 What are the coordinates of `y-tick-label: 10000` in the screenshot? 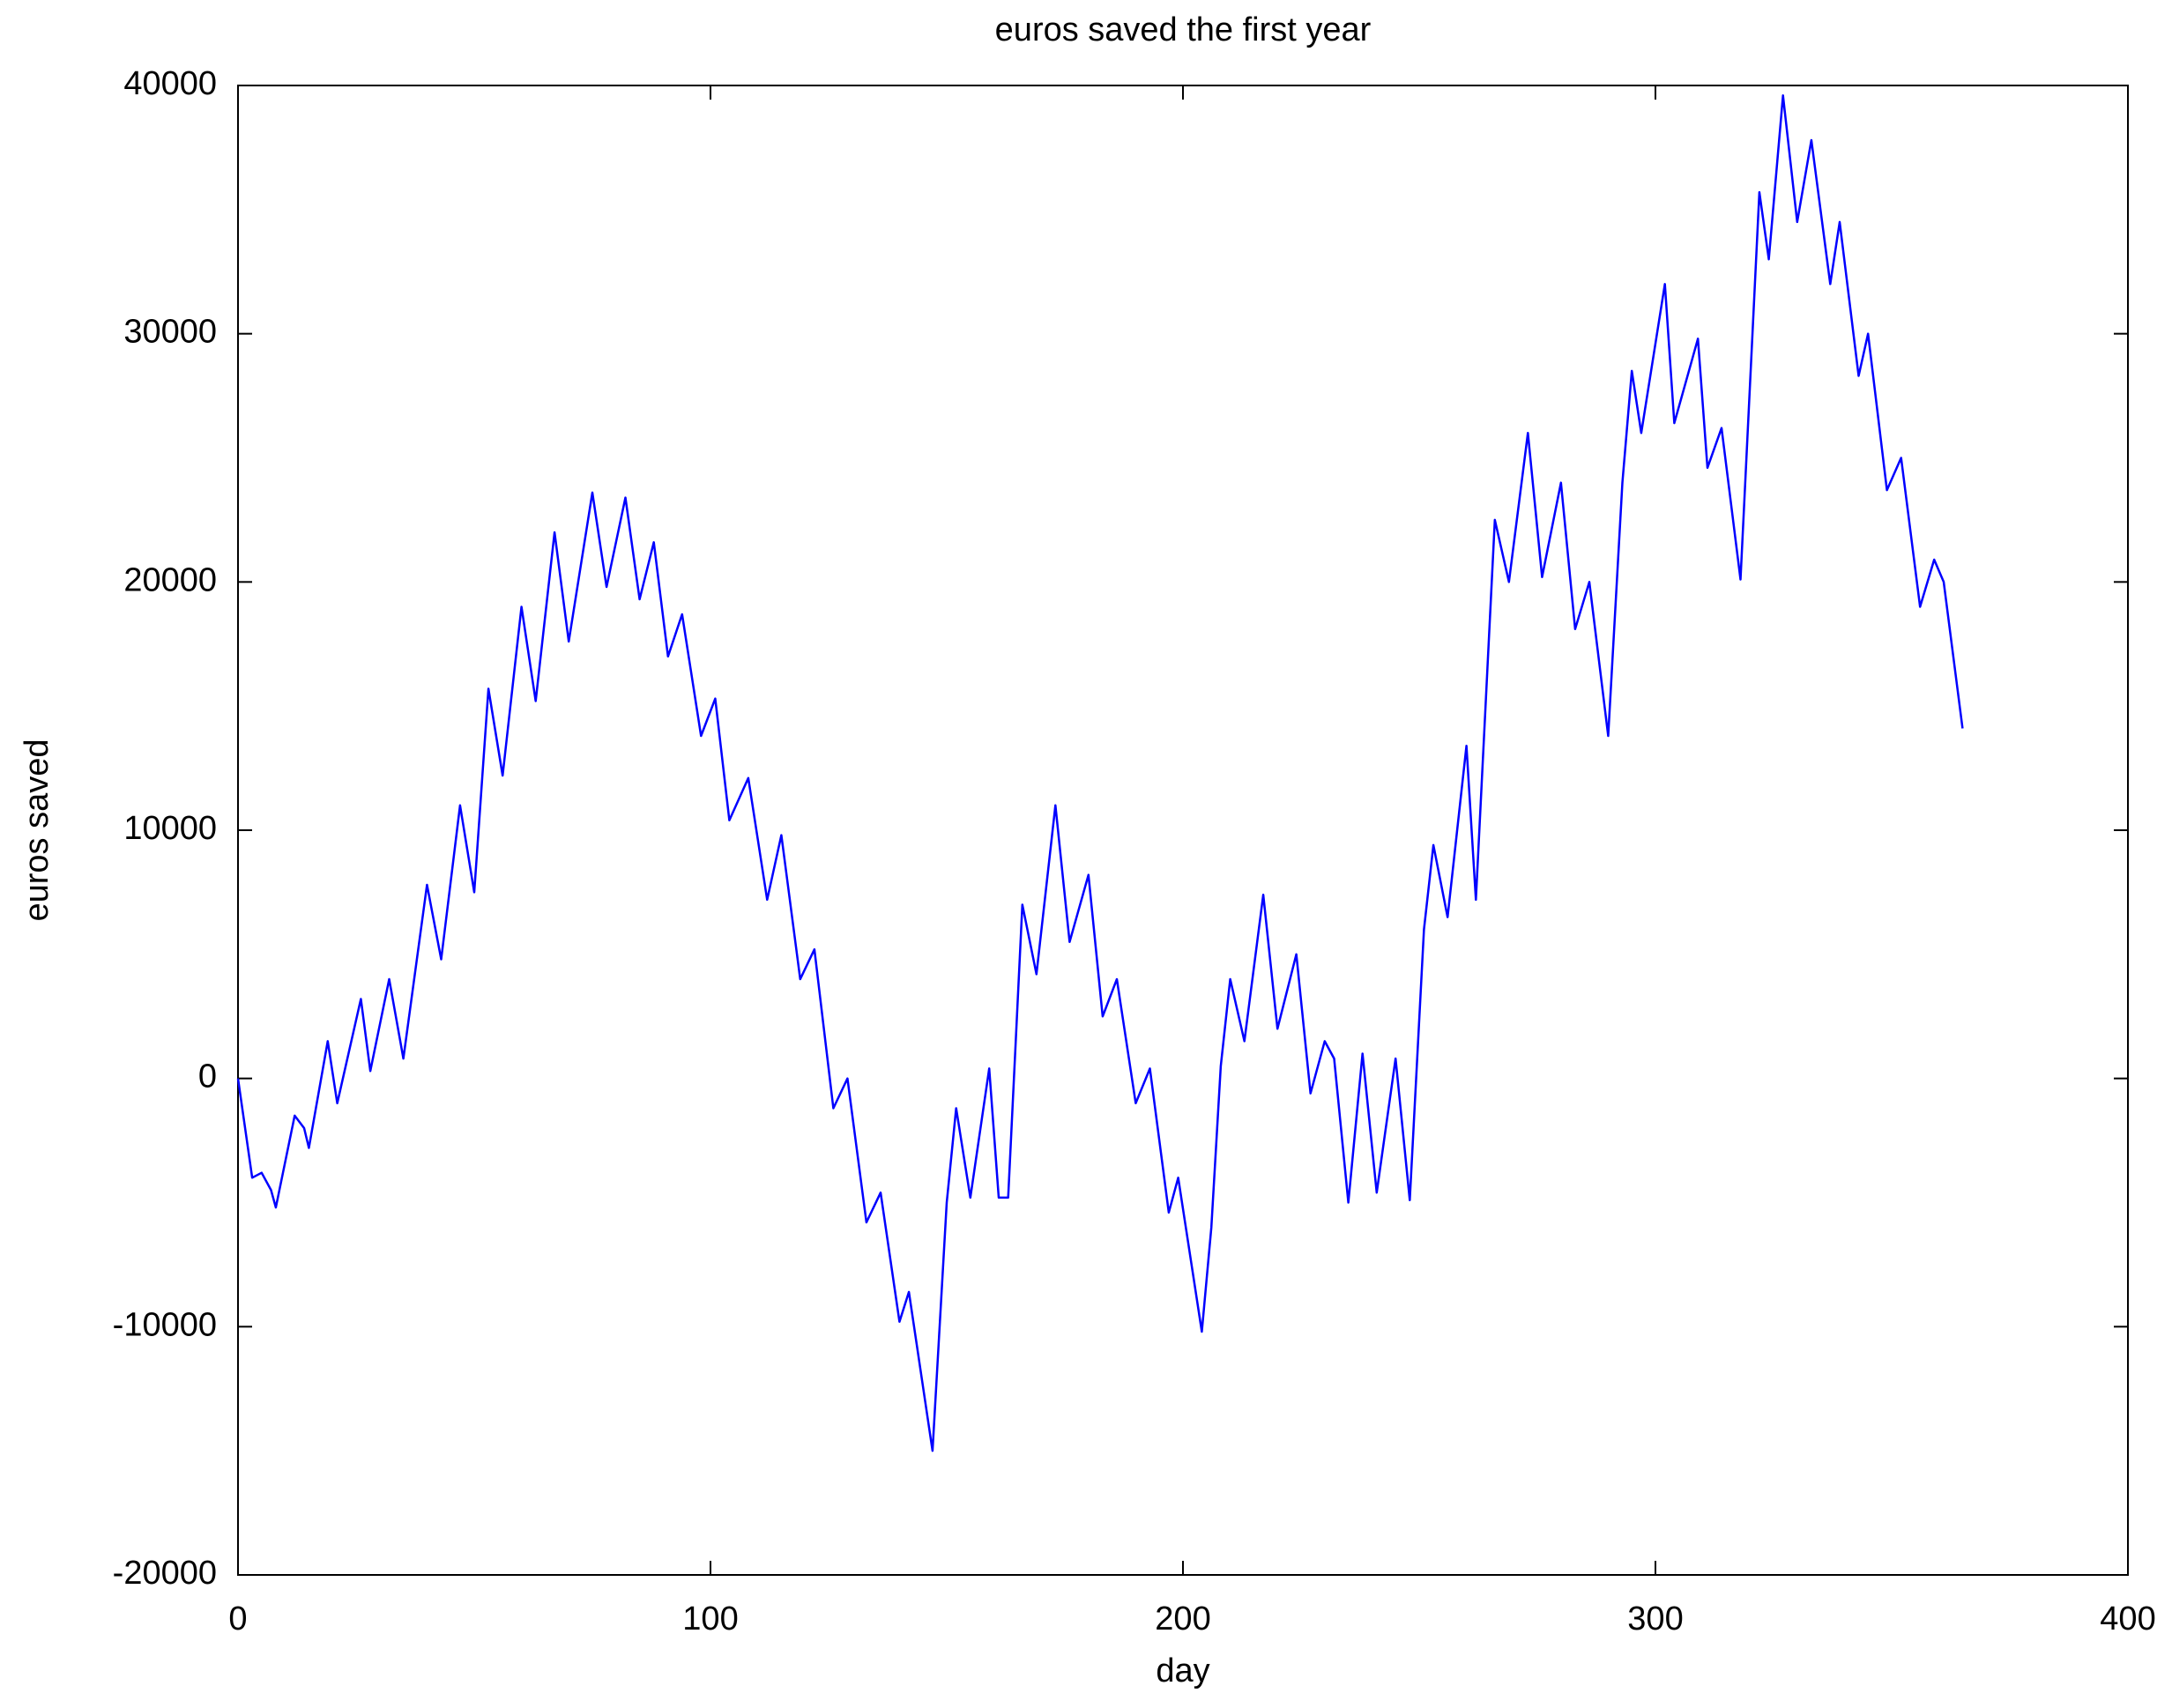 It's located at (170, 829).